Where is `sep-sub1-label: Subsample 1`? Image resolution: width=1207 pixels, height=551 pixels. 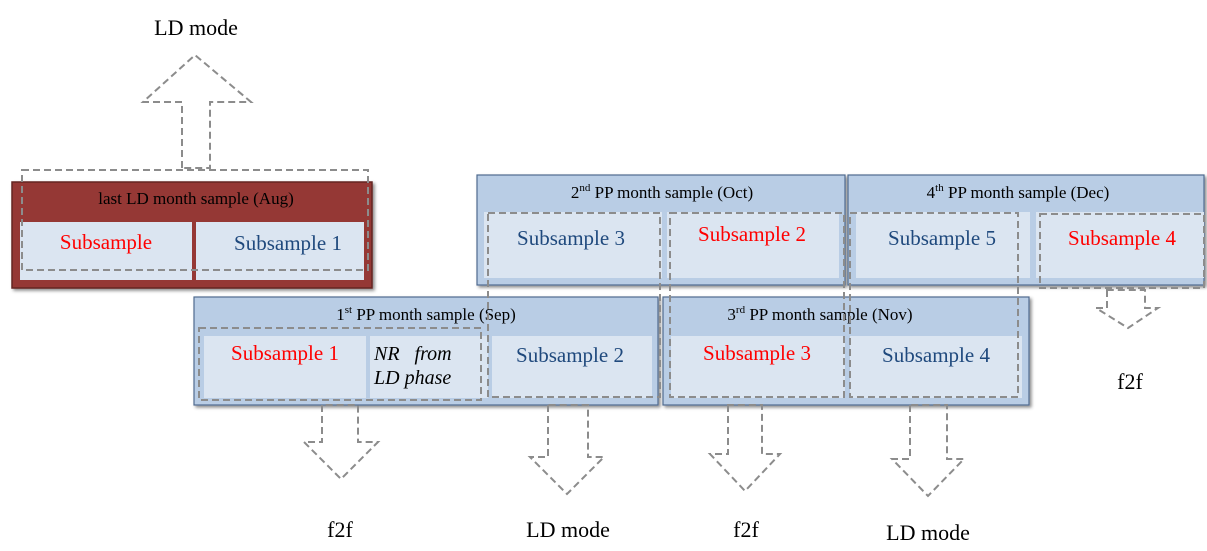
sep-sub1-label: Subsample 1 is located at coordinates (285, 353).